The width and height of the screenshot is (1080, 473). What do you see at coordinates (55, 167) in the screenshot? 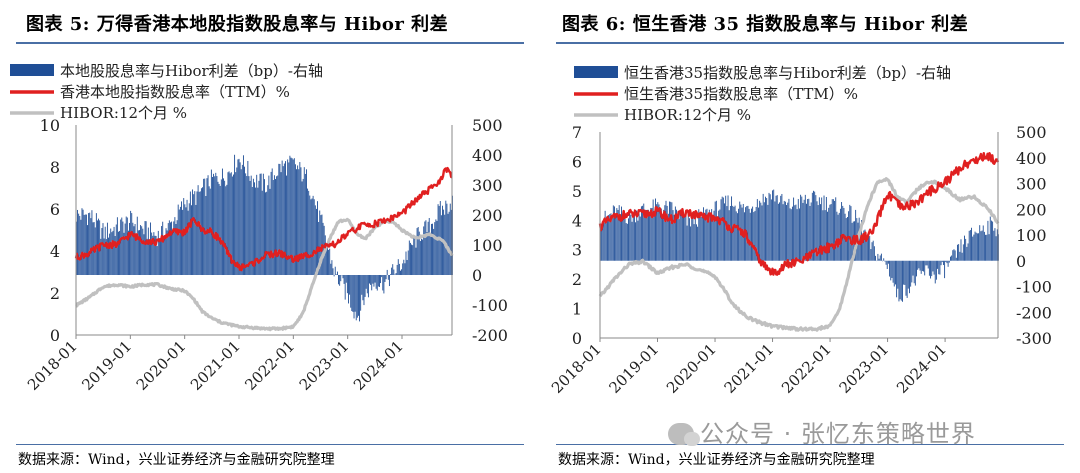
I see `y-left-tick-label: 8` at bounding box center [55, 167].